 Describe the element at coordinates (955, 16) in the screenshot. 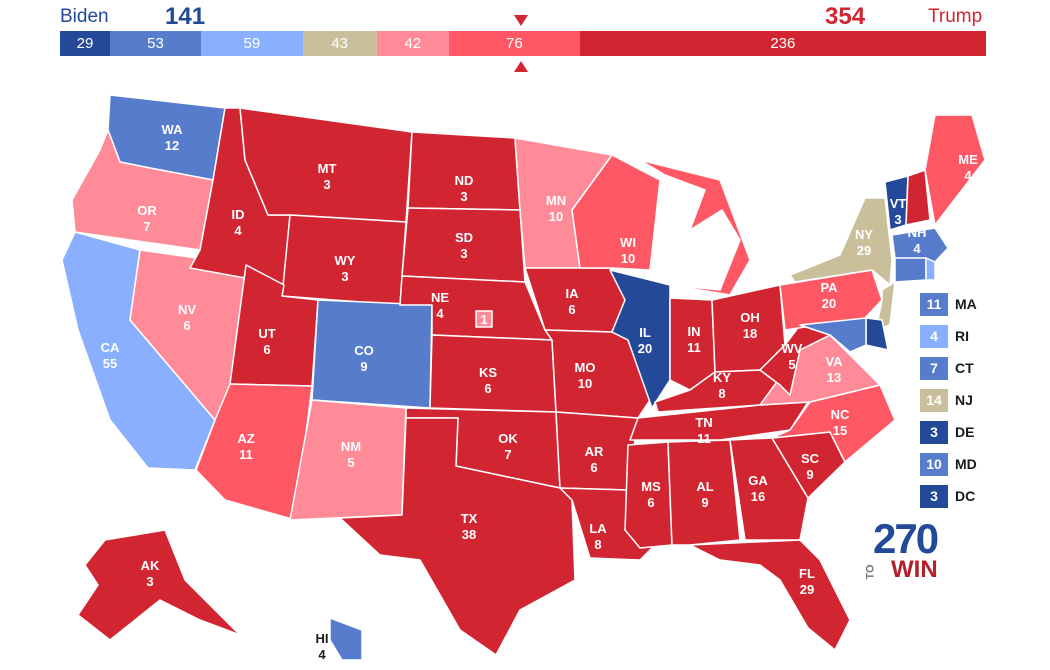

I see `trump-label: Trump` at that location.